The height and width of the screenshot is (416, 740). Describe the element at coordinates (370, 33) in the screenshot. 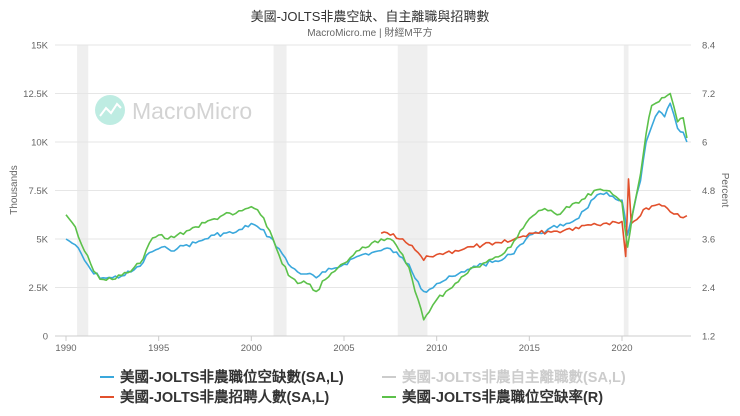

I see `chart-subtitle: MacroMicro.me | 財經M平方` at that location.